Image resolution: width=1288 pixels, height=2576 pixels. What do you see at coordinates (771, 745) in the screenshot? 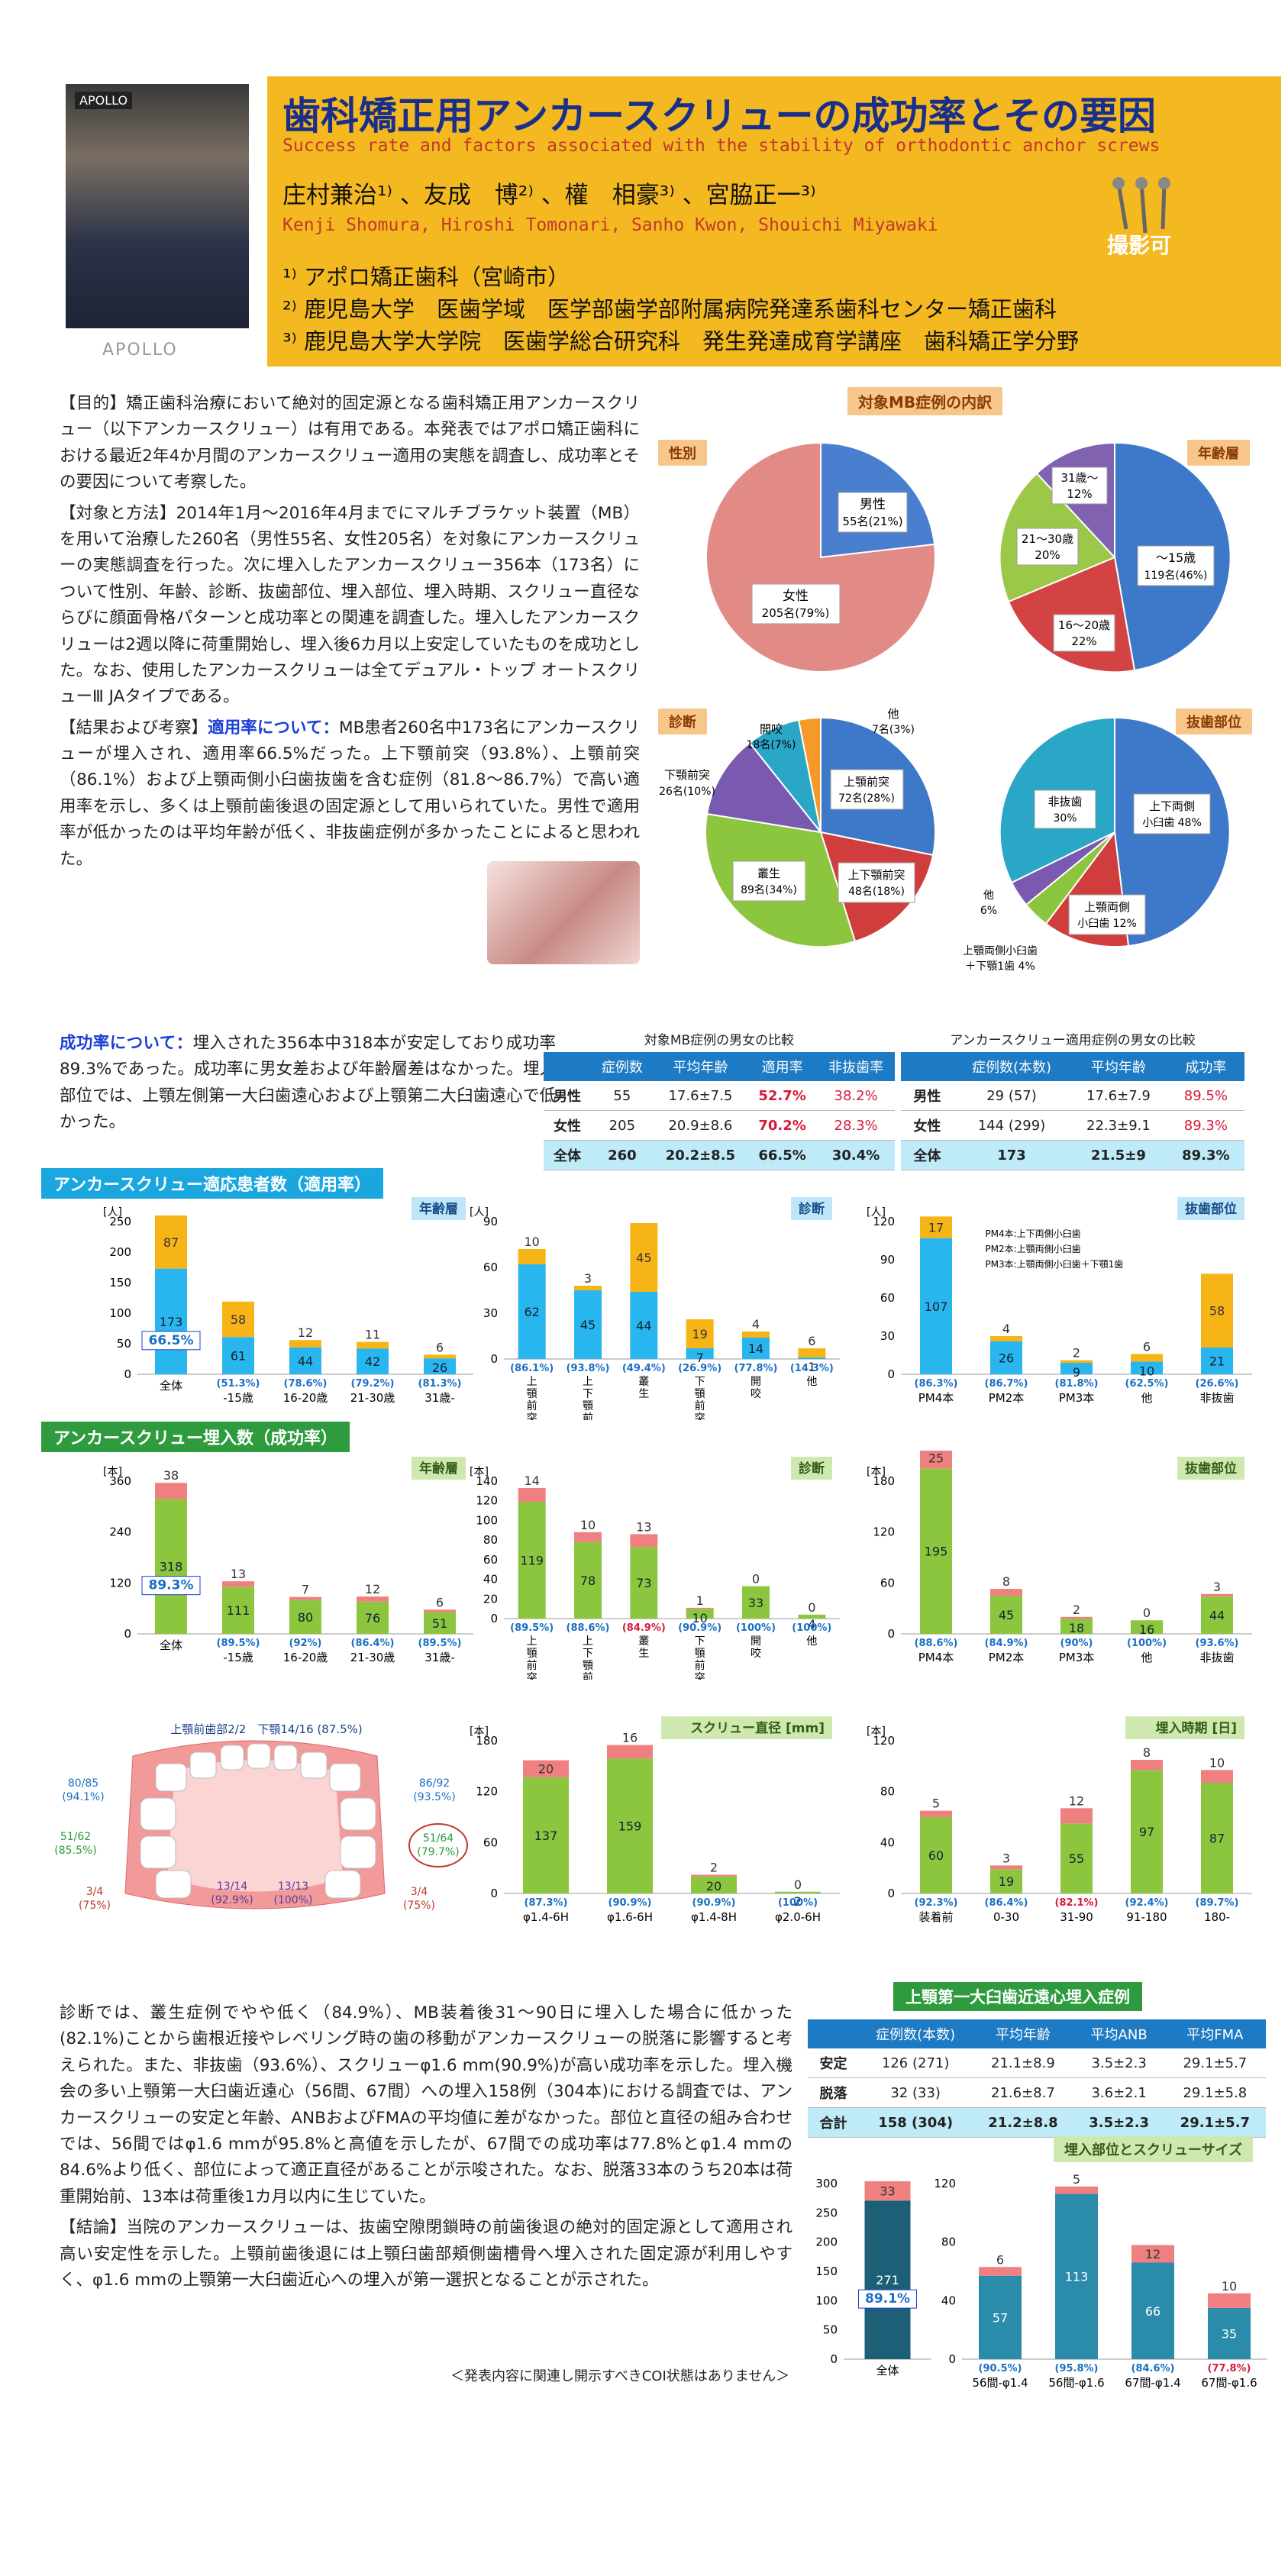
I see `pie-diag-e-v: 18名(7%)` at bounding box center [771, 745].